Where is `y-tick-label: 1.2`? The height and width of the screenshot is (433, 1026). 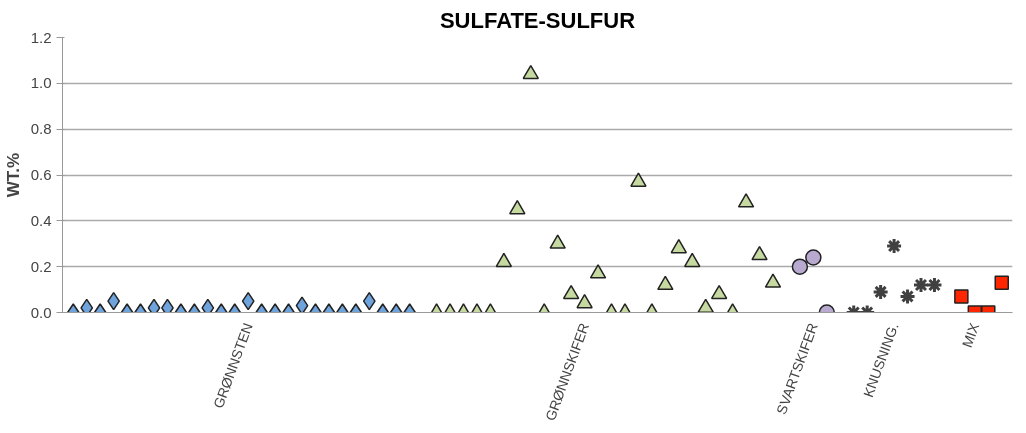 y-tick-label: 1.2 is located at coordinates (41, 37).